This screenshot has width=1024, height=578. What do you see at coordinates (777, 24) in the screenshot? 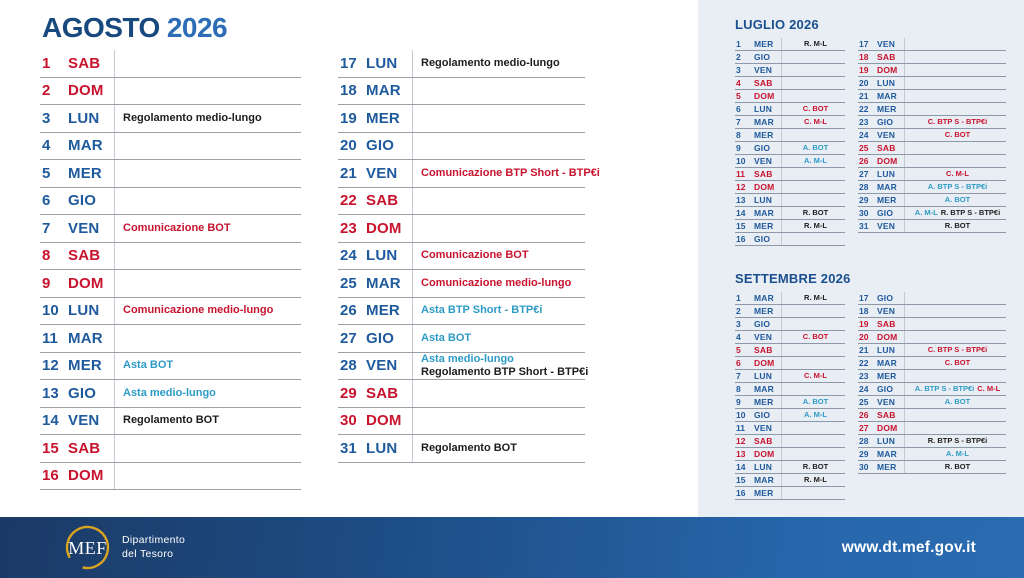
I see `mini-calendar-title-july: LUGLIO 2026` at bounding box center [777, 24].